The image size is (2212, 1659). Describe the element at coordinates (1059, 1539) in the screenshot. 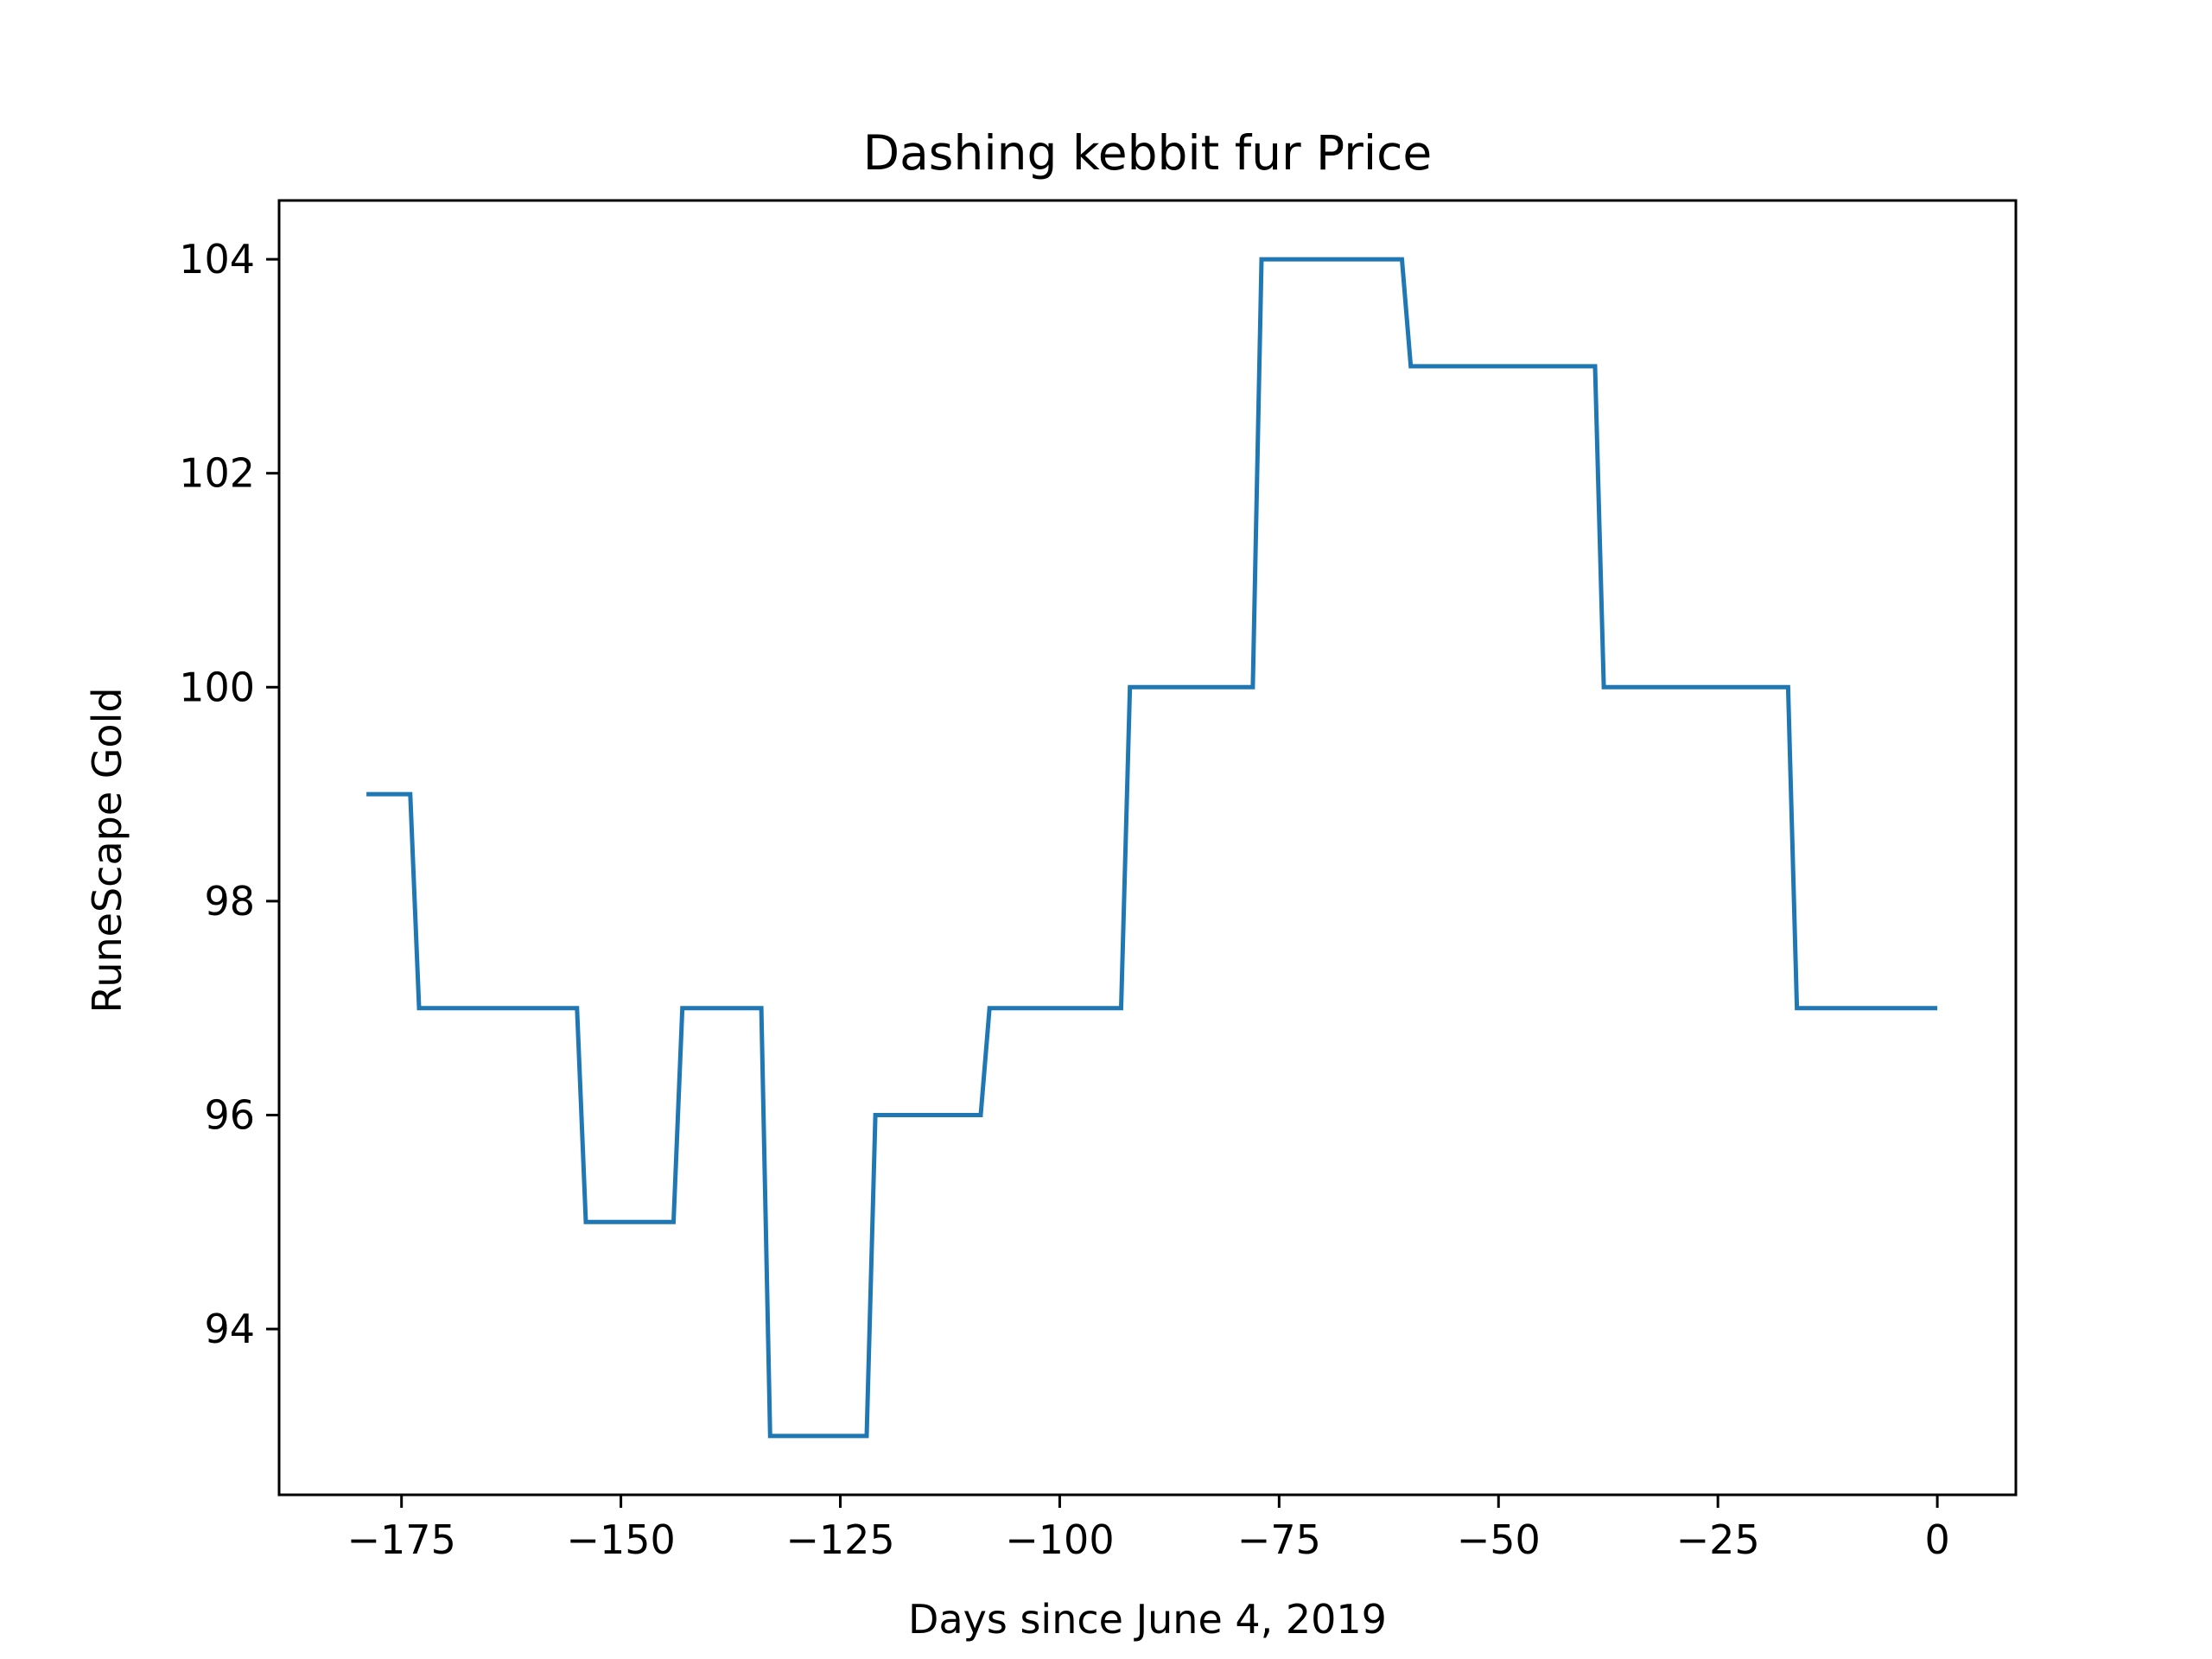

I see `x-tick-label: −100` at that location.